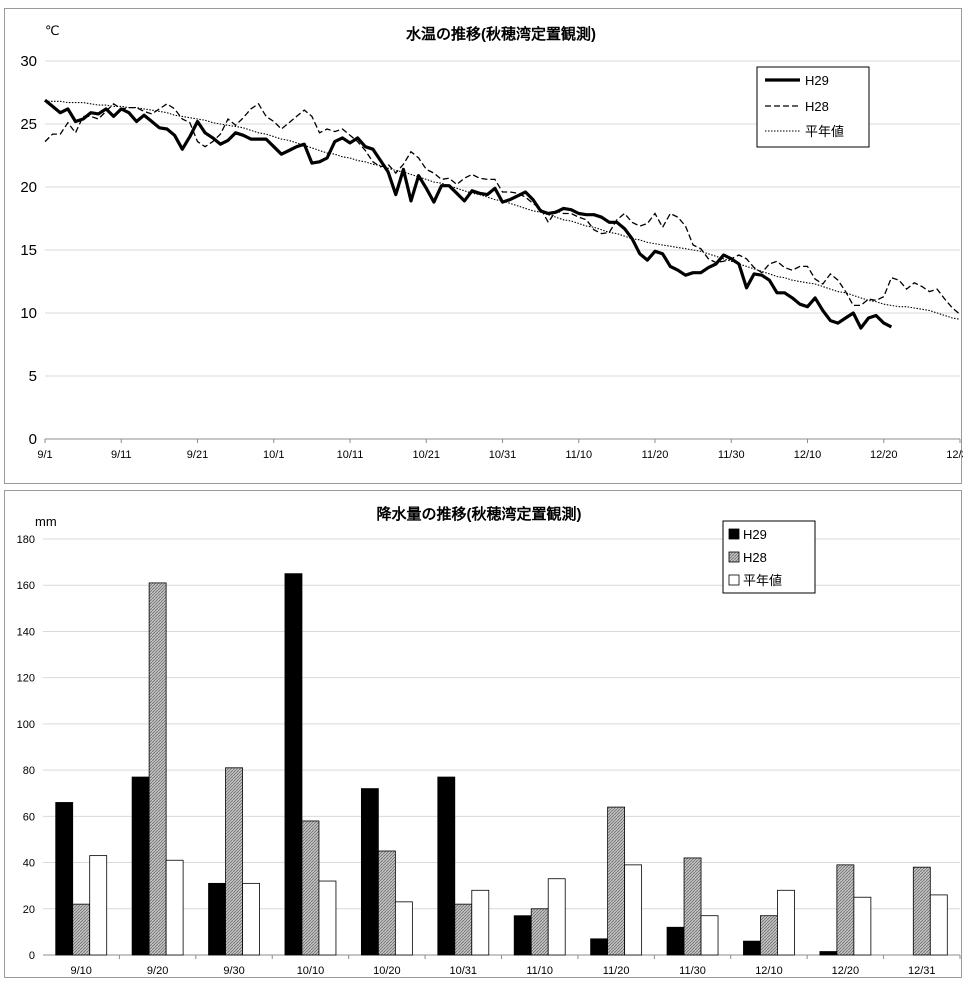  Describe the element at coordinates (28, 124) in the screenshot. I see `y-tick-label: 25` at that location.